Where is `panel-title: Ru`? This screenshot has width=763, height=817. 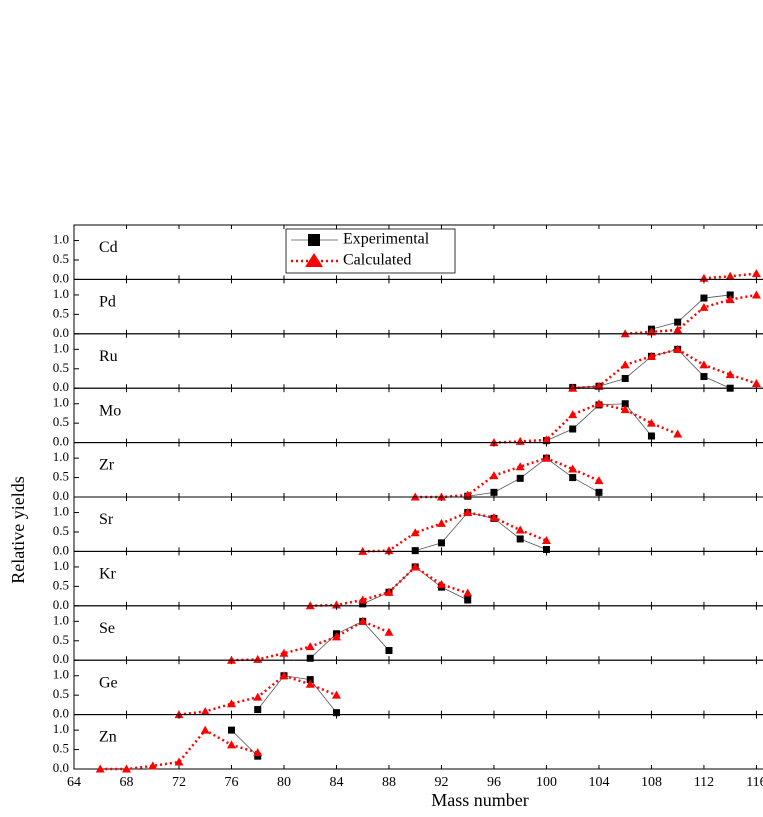 panel-title: Ru is located at coordinates (108, 356).